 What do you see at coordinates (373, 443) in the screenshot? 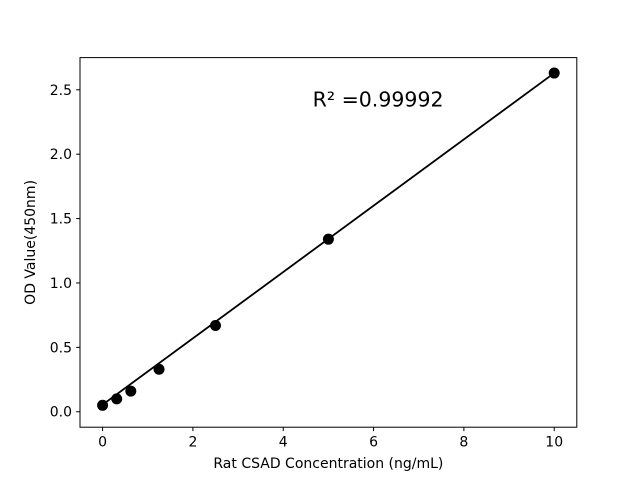
I see `x-tick-label: 6` at bounding box center [373, 443].